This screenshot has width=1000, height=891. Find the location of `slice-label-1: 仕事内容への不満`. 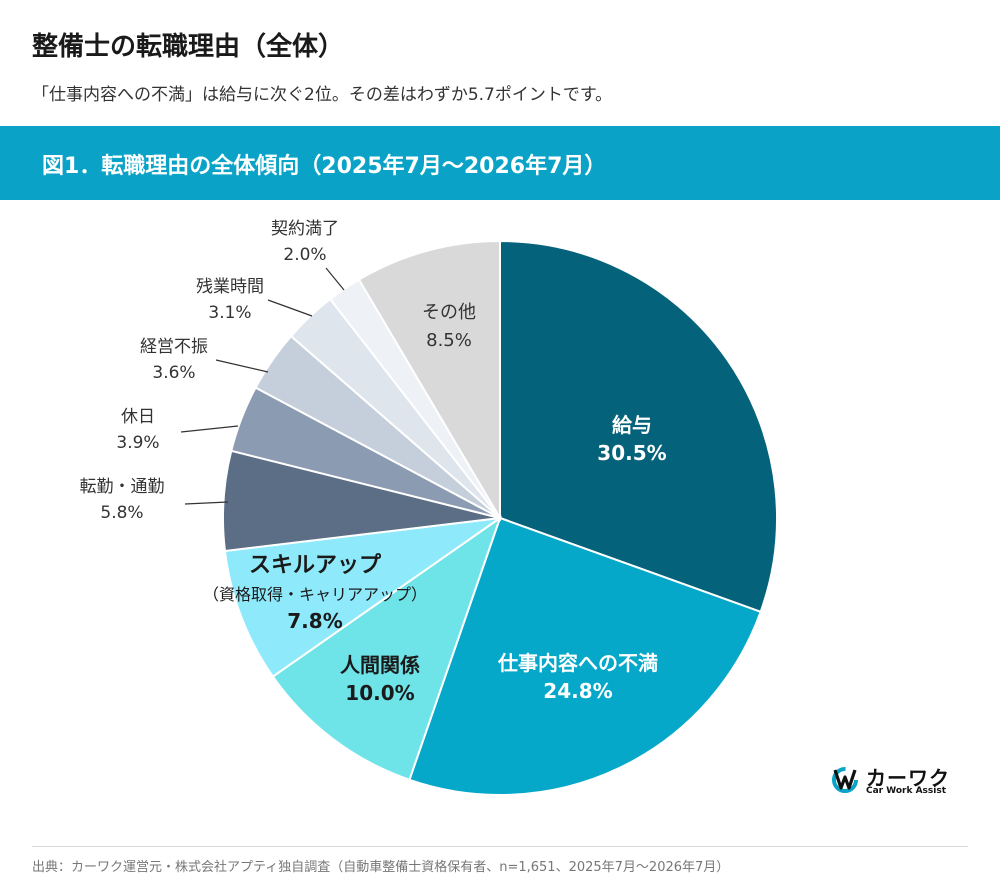

slice-label-1: 仕事内容への不満 is located at coordinates (577, 663).